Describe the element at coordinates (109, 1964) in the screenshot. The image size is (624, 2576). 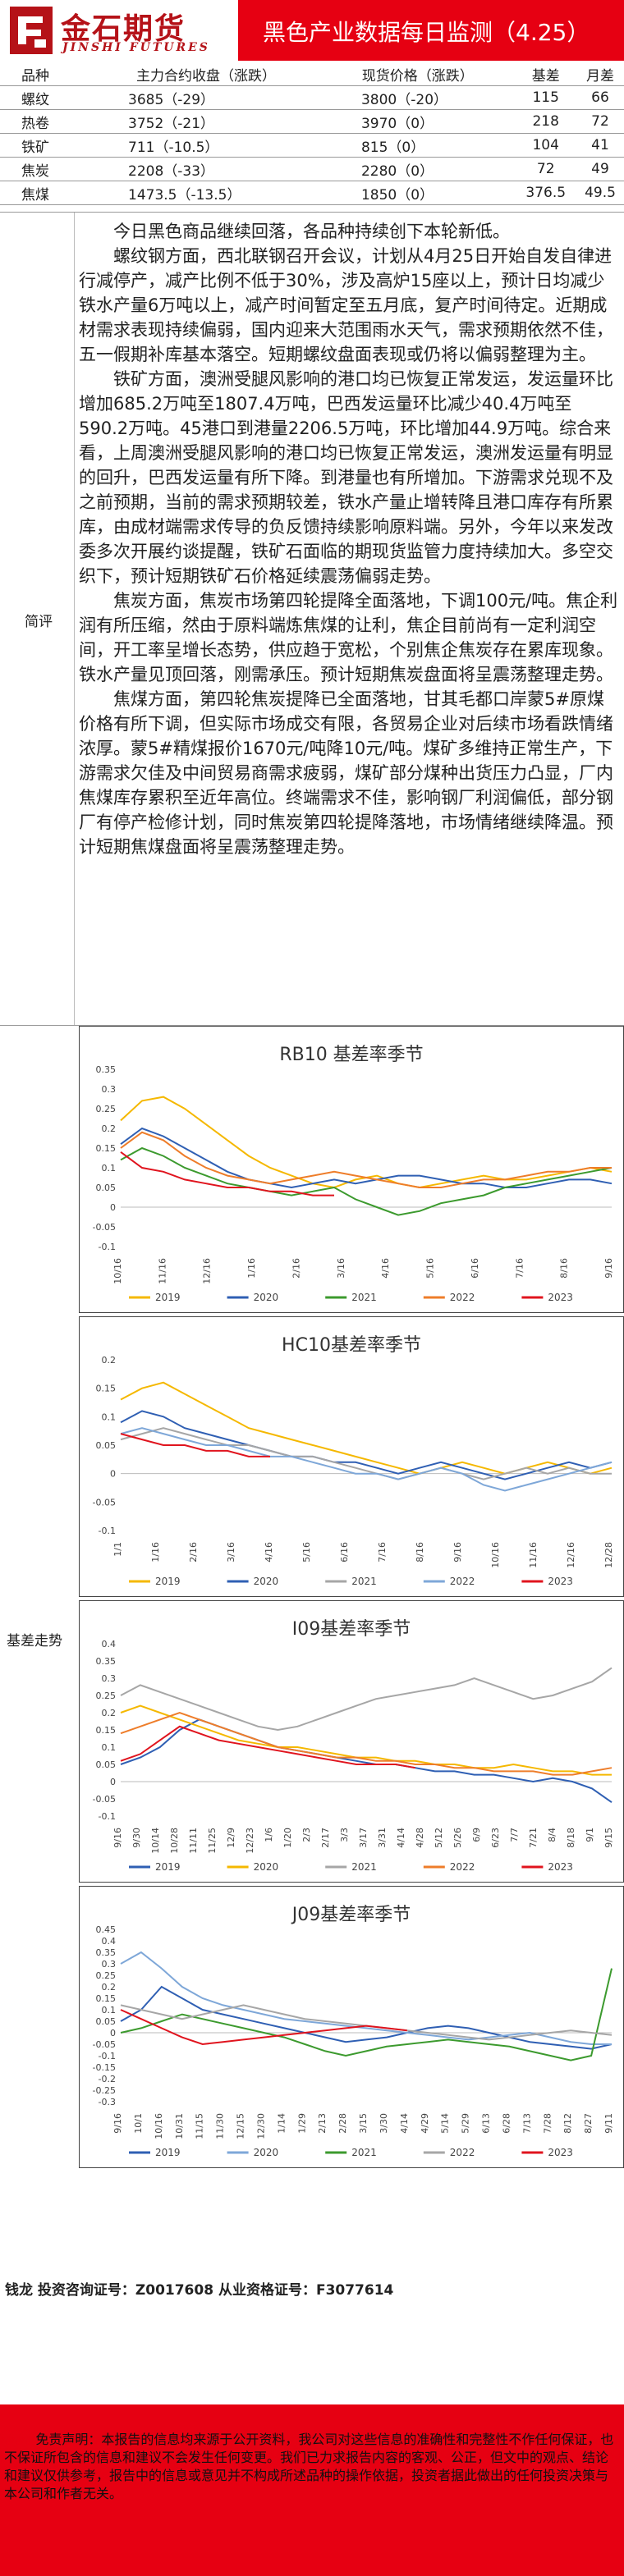
I see `y-tick-label: 0.3` at that location.